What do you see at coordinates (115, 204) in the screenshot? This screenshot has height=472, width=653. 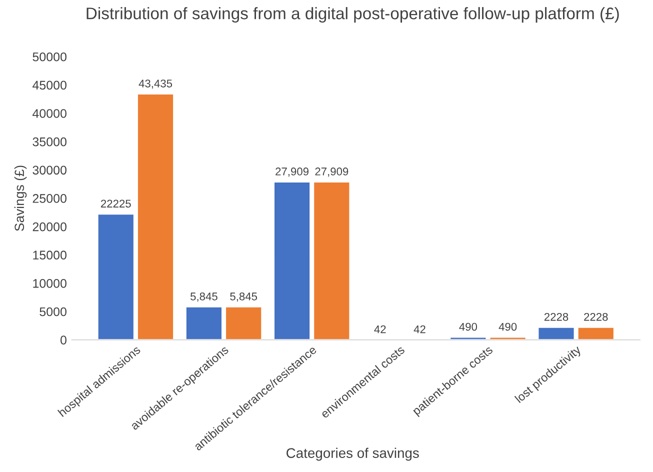 I see `data-label: 22225` at bounding box center [115, 204].